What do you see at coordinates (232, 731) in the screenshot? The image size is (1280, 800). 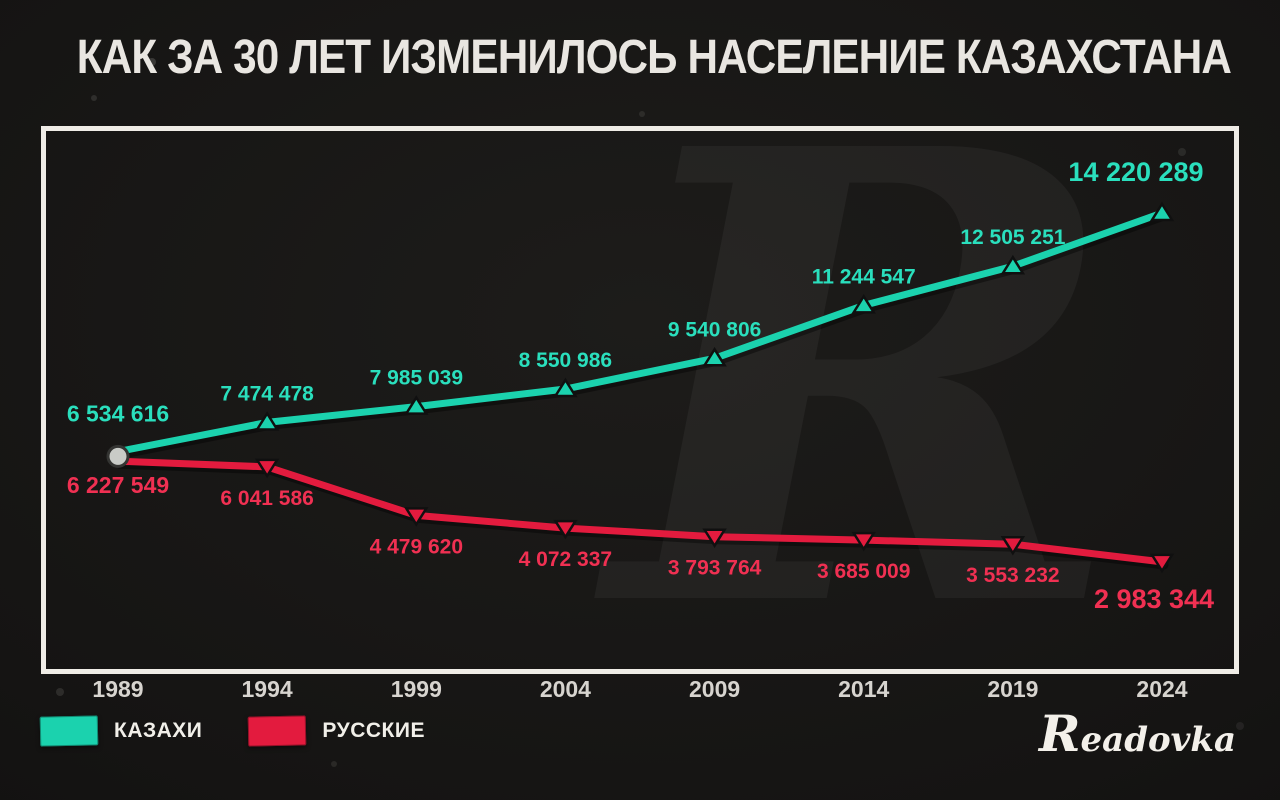 I see `legend: КАЗАХИ РУССКИЕ` at bounding box center [232, 731].